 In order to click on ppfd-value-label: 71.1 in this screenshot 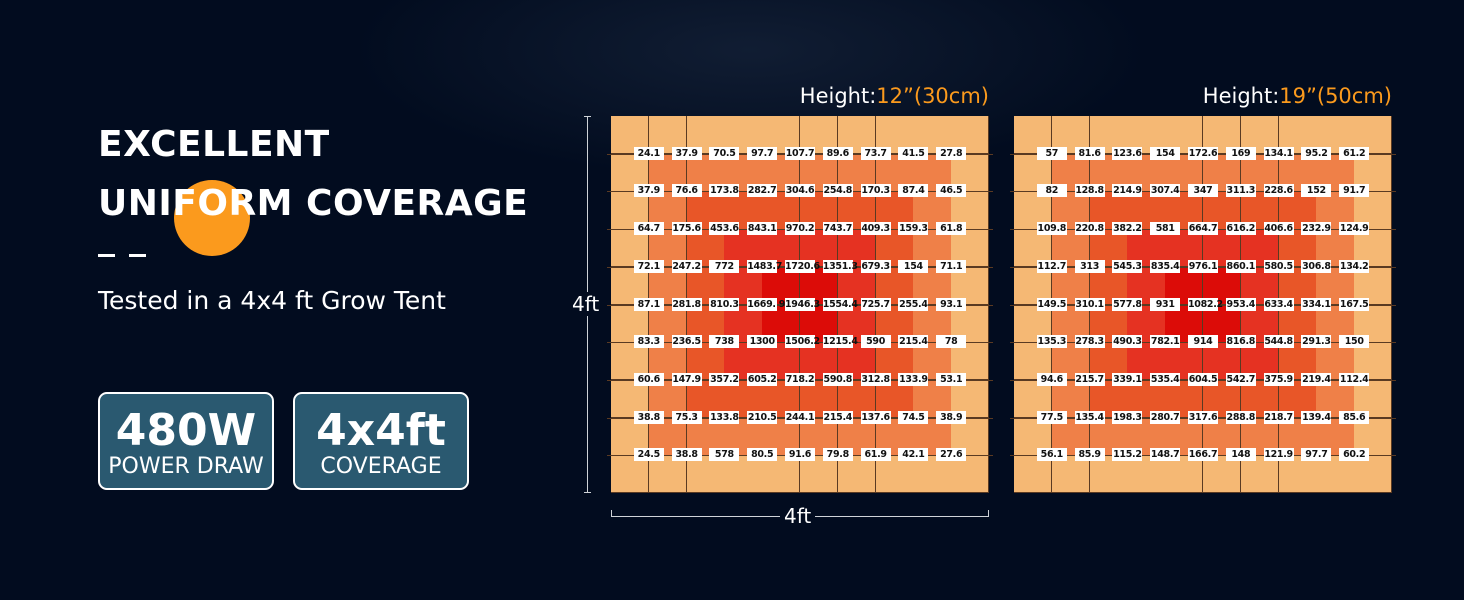, I will do `click(951, 266)`.